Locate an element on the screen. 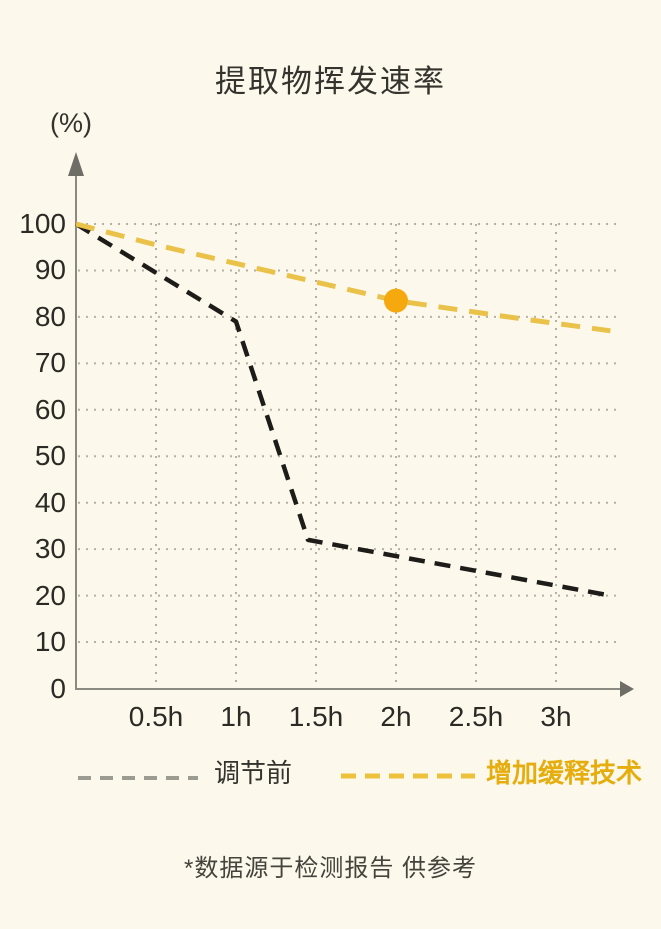 The height and width of the screenshot is (929, 661). x-tick-label-1.5h: 1.5h is located at coordinates (316, 716).